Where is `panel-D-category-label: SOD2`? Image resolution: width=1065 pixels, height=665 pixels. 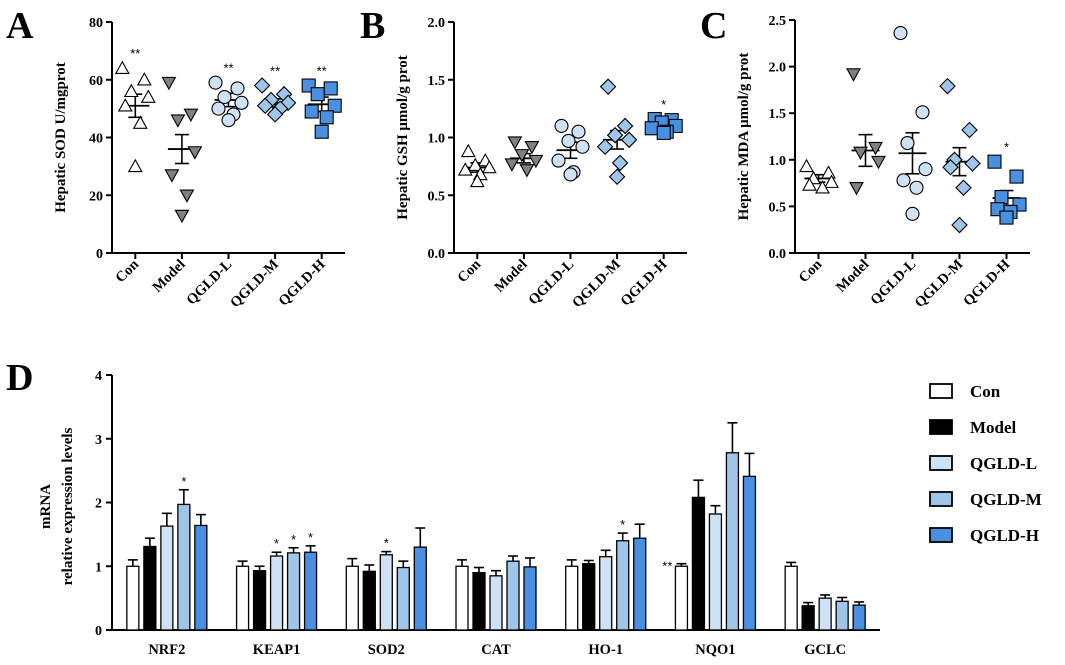 panel-D-category-label: SOD2 is located at coordinates (386, 650).